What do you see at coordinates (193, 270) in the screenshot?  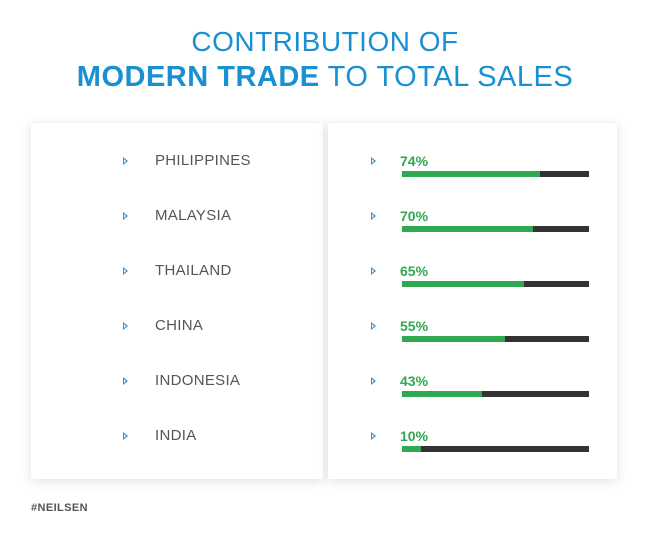 I see `category-label: THAILAND` at bounding box center [193, 270].